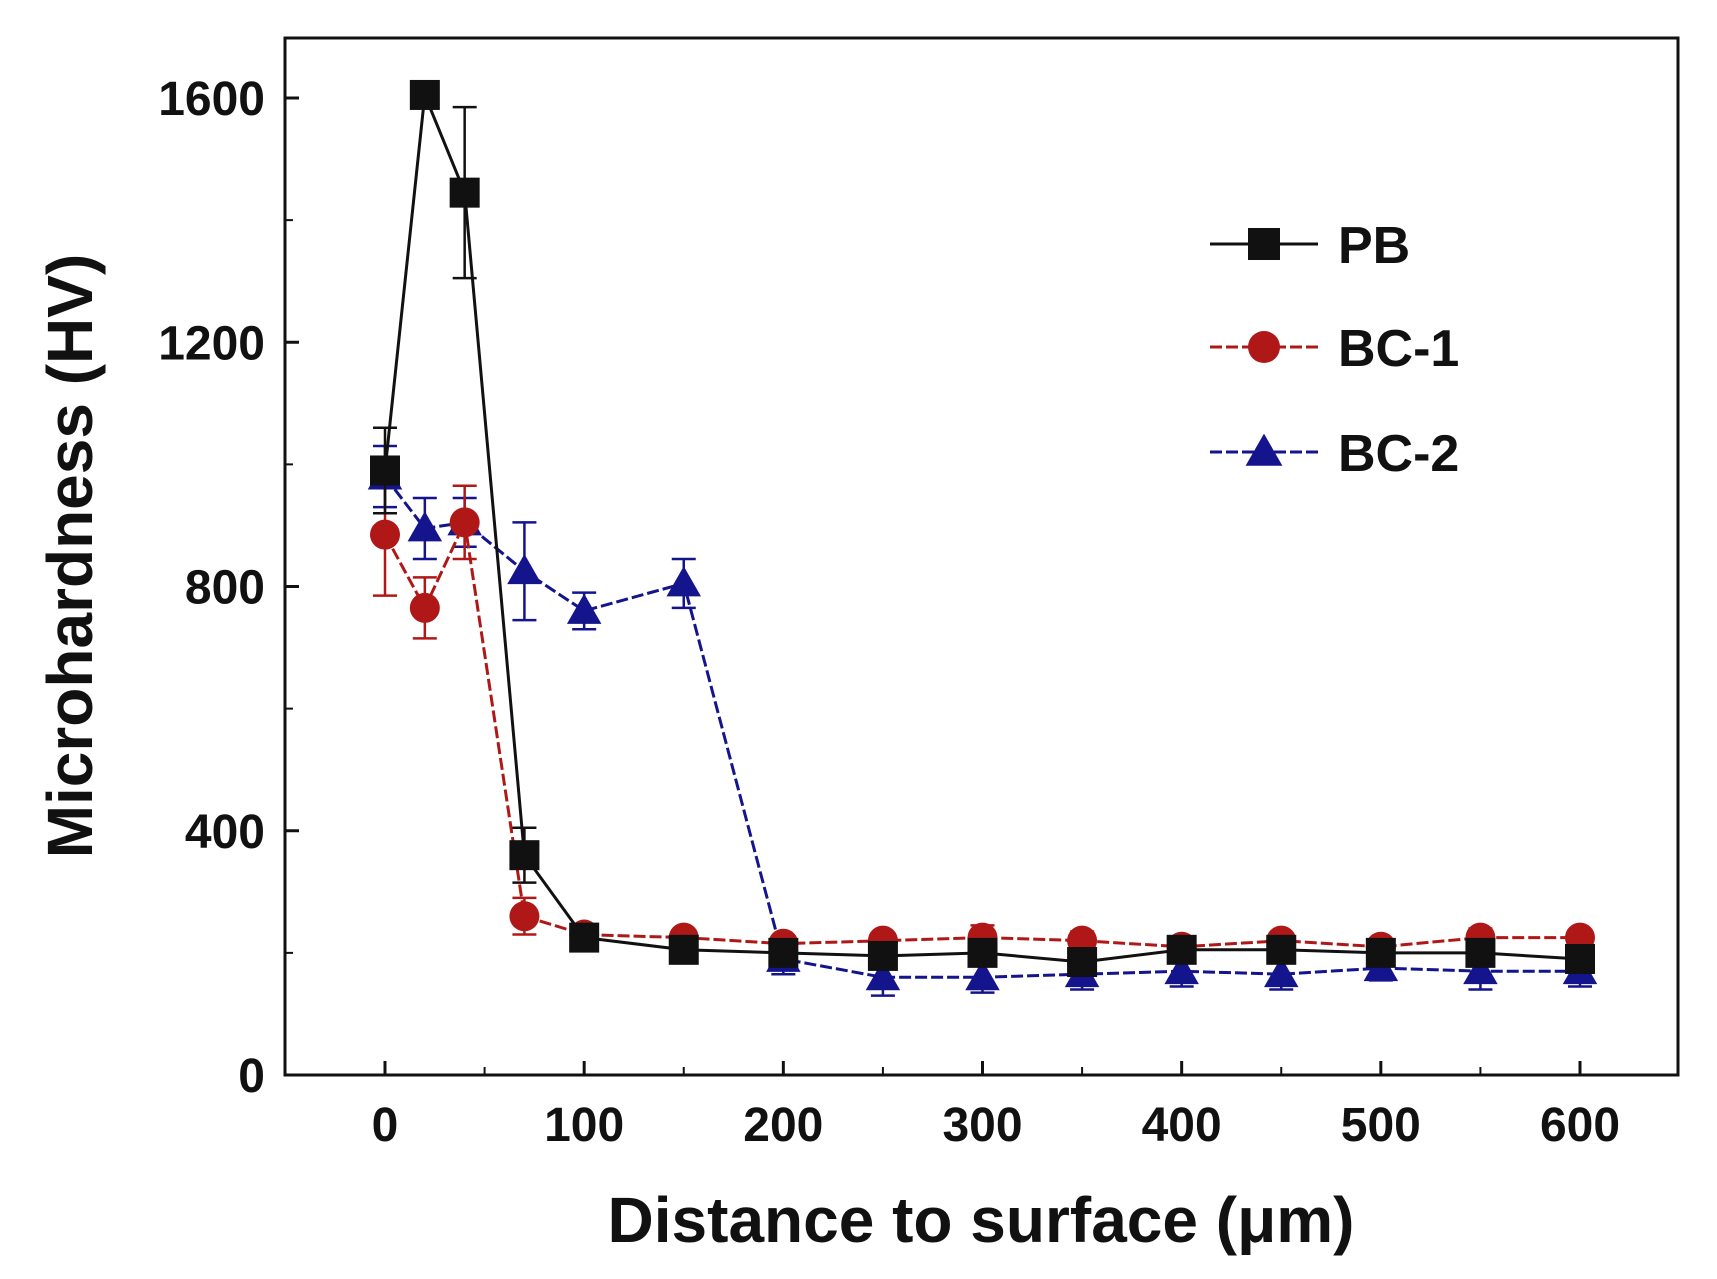 Image resolution: width=1717 pixels, height=1279 pixels. I want to click on x-tick-label: 200, so click(783, 1125).